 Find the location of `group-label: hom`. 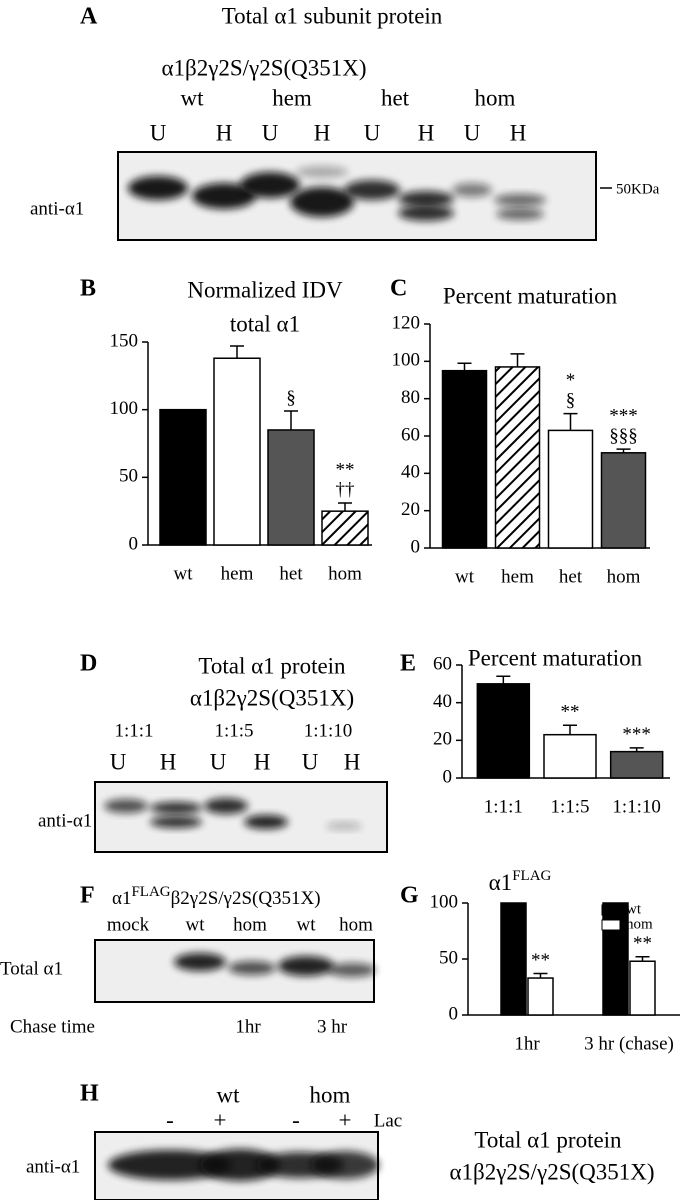

group-label: hom is located at coordinates (330, 1094).